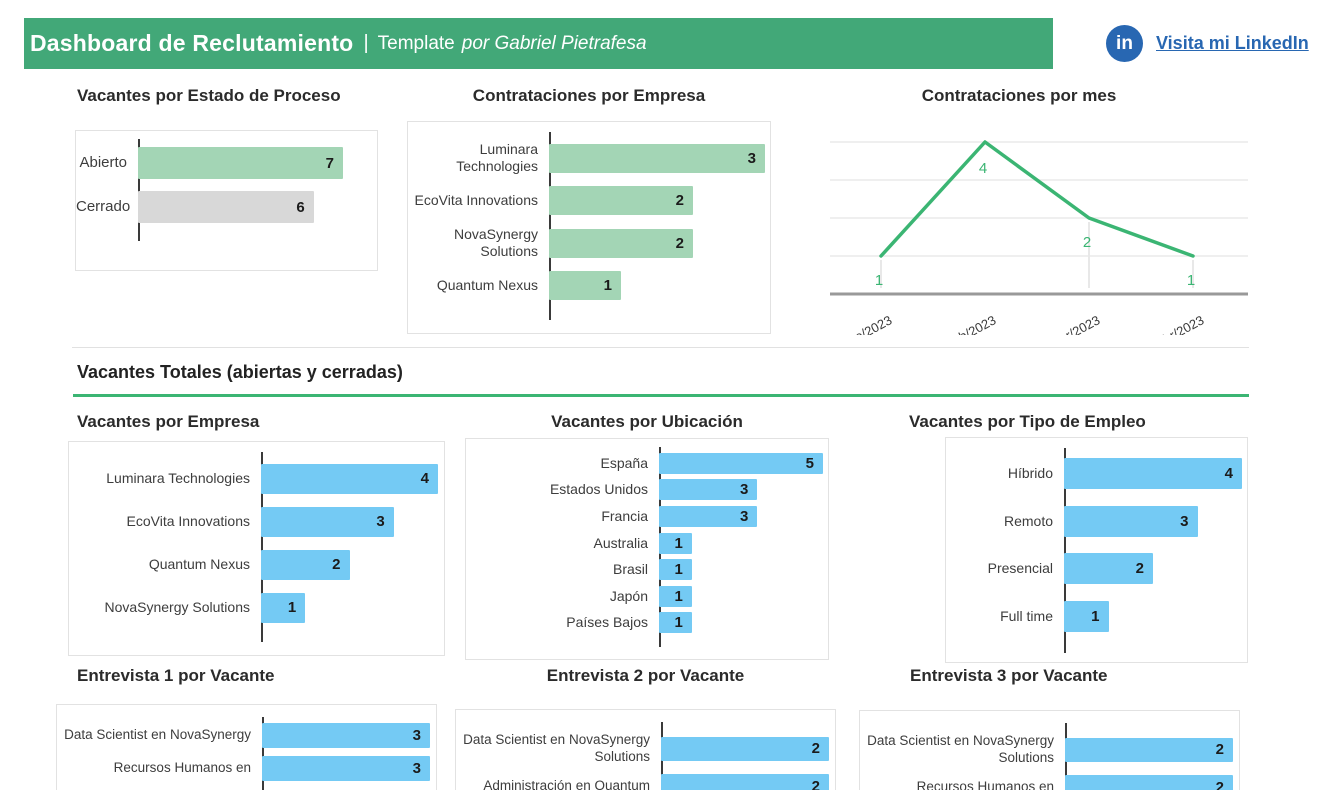  I want to click on chart-title: Entrevista 1 por Vacante, so click(176, 675).